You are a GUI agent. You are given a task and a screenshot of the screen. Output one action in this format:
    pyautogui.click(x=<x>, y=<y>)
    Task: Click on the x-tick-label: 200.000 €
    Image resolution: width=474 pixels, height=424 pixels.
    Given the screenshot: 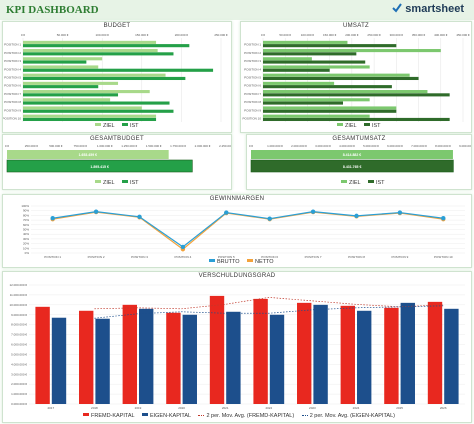 What is the action you would take?
    pyautogui.click(x=352, y=35)
    